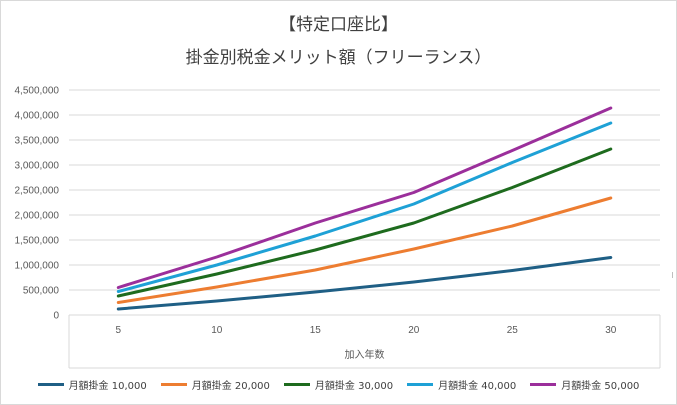  I want to click on chart-subtitle: 掛金別税金メリット額（フリーランス）, so click(338, 58).